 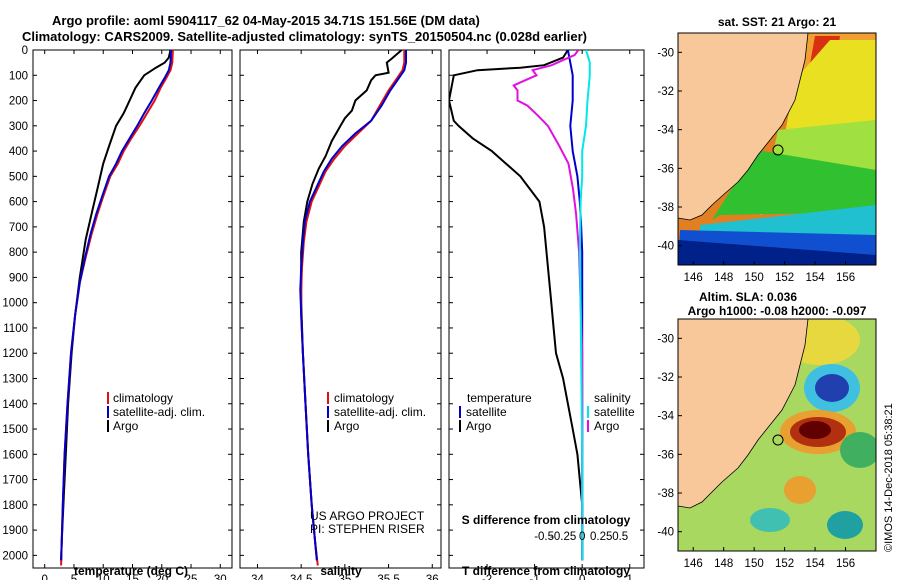 I want to click on temperature-legend: climatology satellite-adj. clim. Argo, so click(x=156, y=412).